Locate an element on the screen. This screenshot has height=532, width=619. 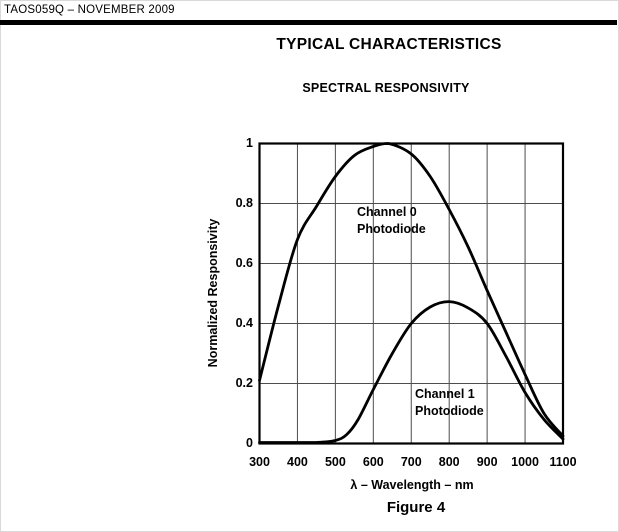
x-tick-label: 400 is located at coordinates (297, 462).